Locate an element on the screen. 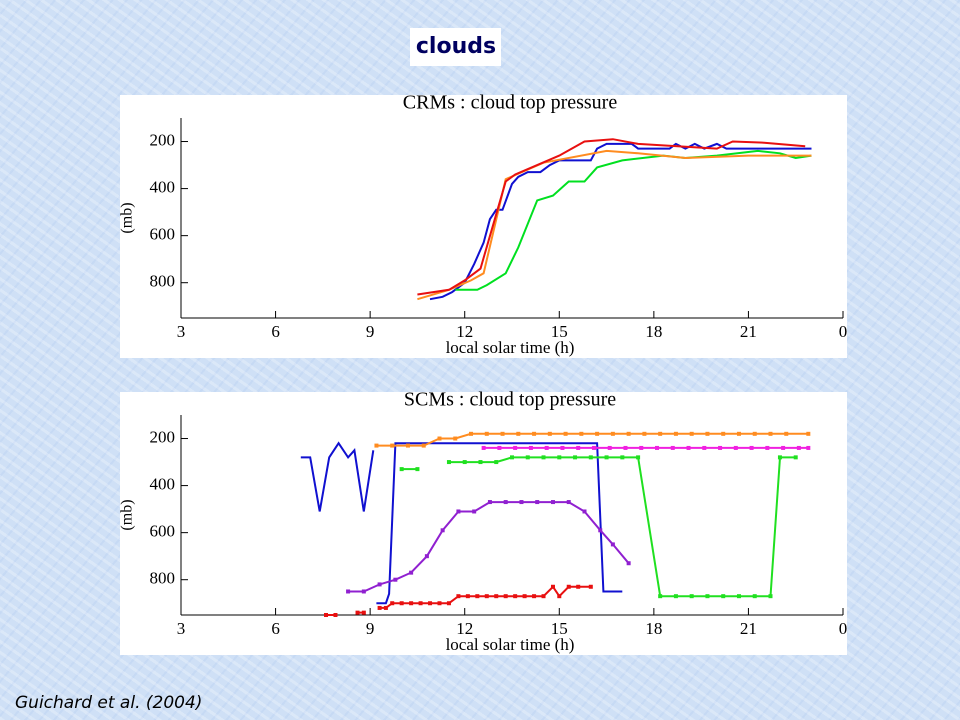 The width and height of the screenshot is (960, 720). x-axis-label: local solar time (h) is located at coordinates (510, 347).